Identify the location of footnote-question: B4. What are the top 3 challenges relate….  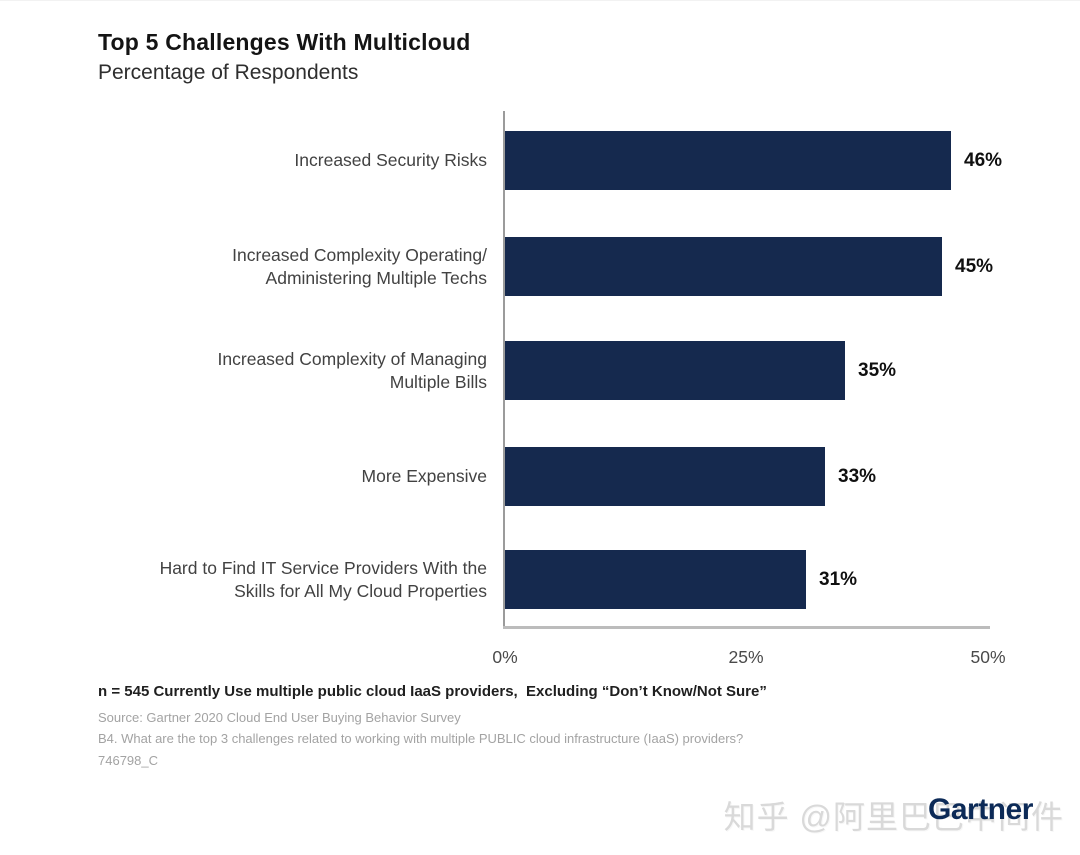
(421, 738).